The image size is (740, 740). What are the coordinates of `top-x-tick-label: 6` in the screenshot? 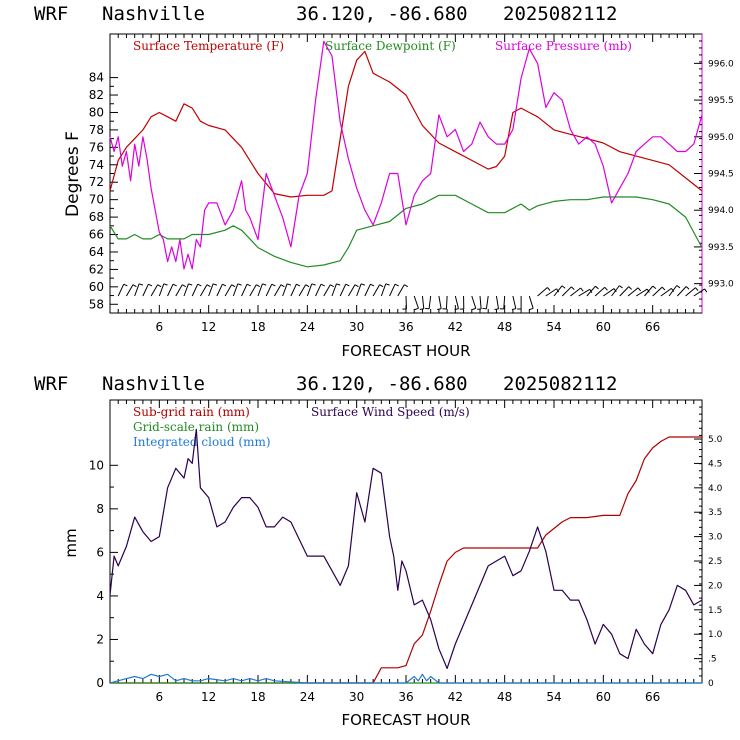 It's located at (160, 327).